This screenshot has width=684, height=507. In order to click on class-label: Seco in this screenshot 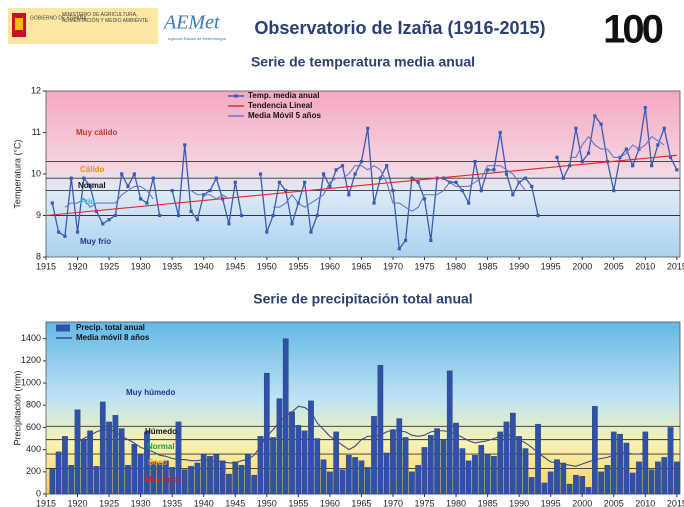, I will do `click(157, 462)`.